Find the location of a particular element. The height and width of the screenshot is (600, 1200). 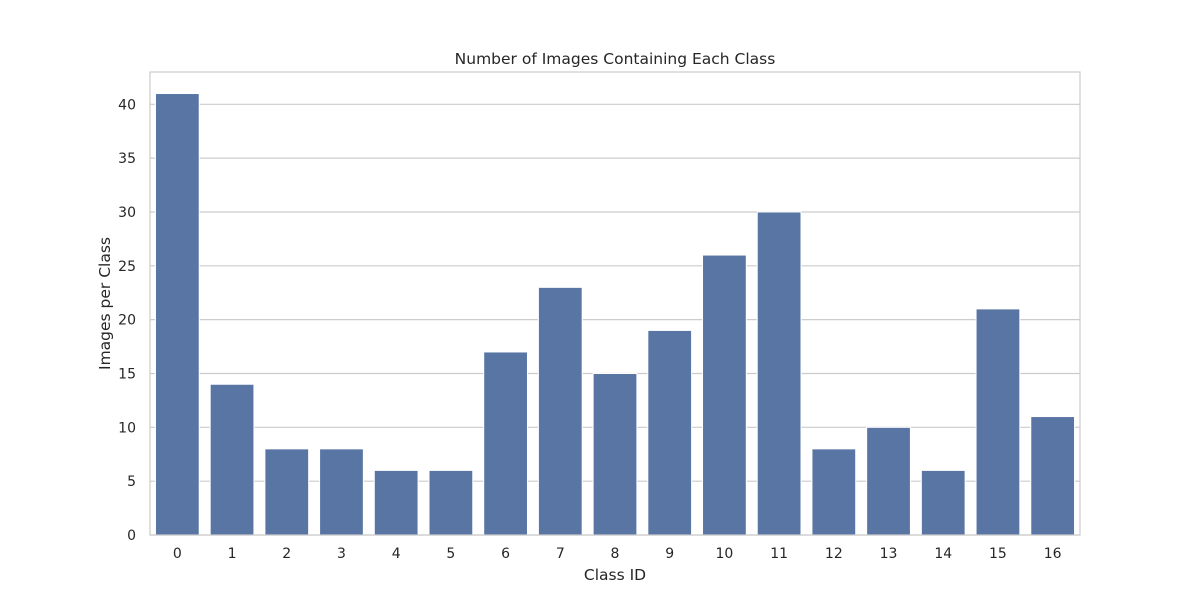

x-tick-labels: 0 1 2 3 4 5 6 7 8 9 10 11 12 13 14 15 16 is located at coordinates (617, 554).